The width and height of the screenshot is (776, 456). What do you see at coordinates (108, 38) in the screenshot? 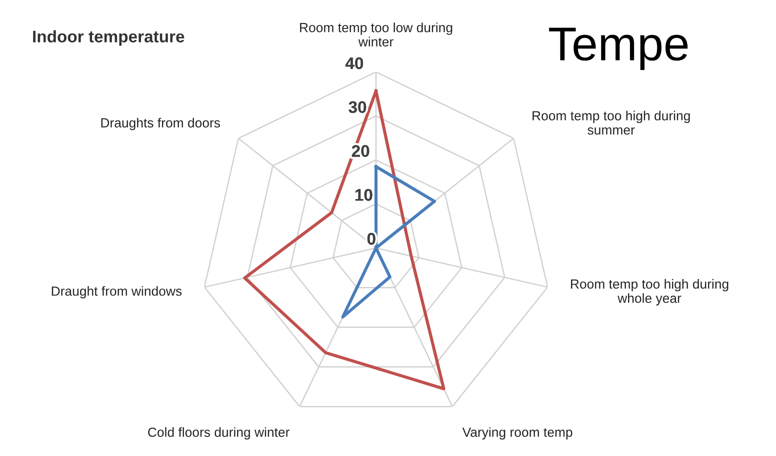
I see `chart-title: Indoor temperature` at bounding box center [108, 38].